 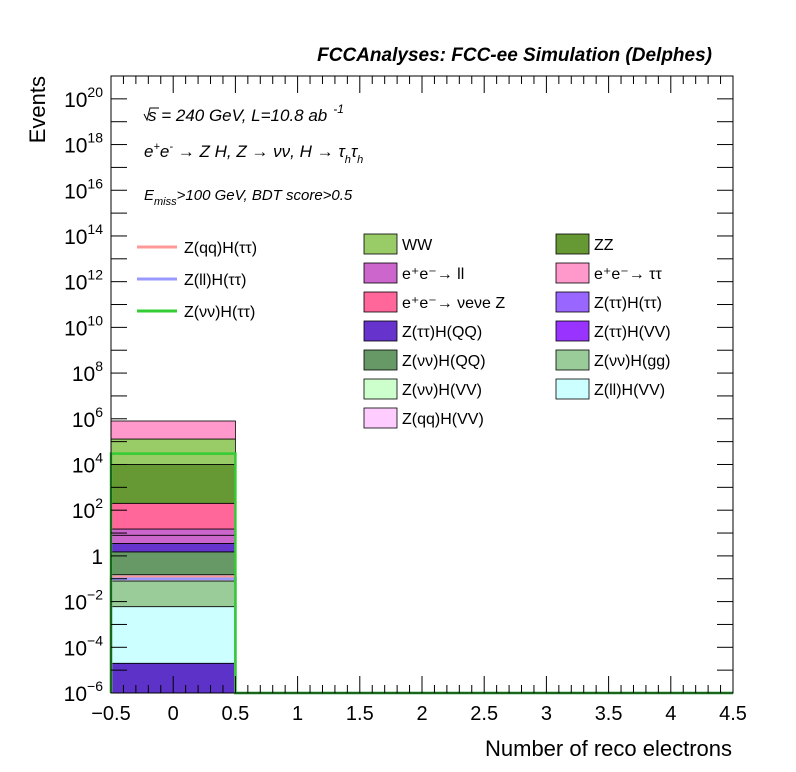 What do you see at coordinates (37, 109) in the screenshot?
I see `y-axis-label: Events` at bounding box center [37, 109].